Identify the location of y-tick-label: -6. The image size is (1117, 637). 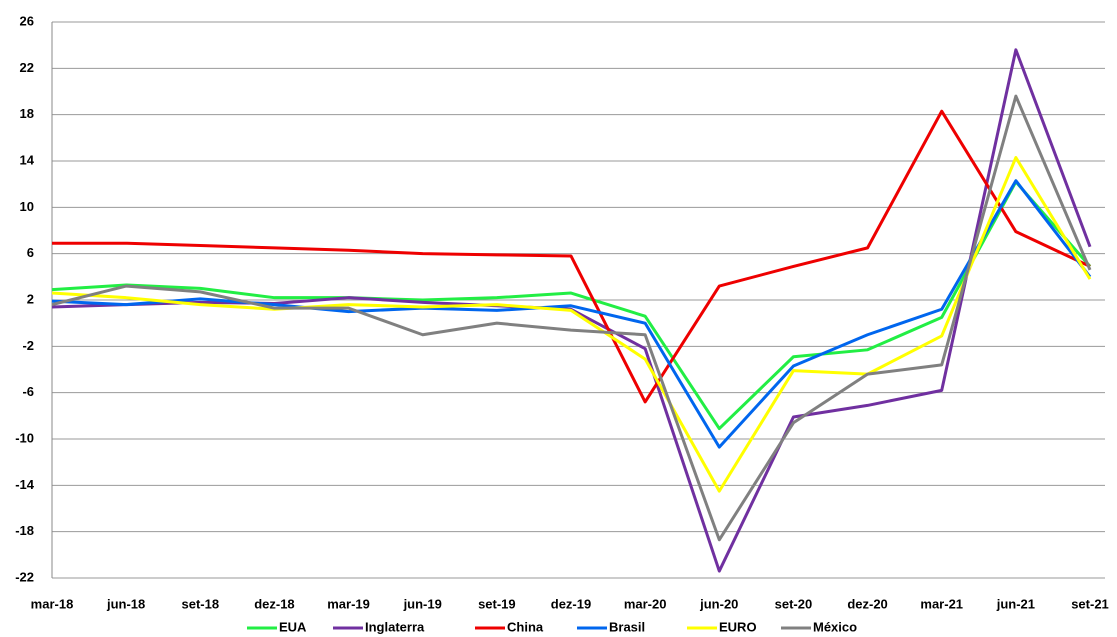
(28, 391).